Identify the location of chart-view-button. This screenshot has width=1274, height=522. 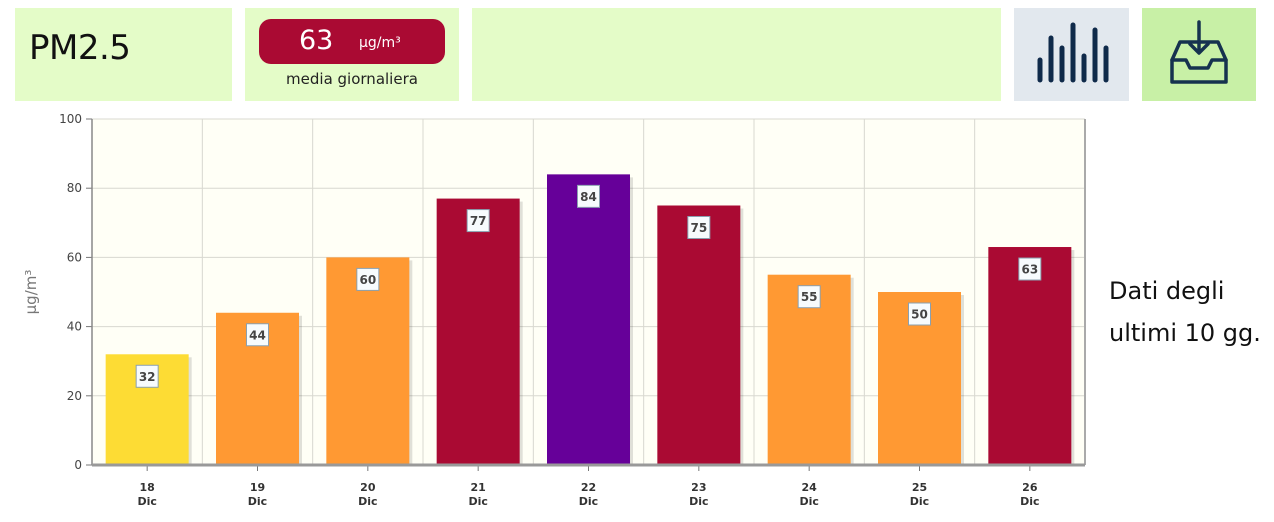
(1071, 54).